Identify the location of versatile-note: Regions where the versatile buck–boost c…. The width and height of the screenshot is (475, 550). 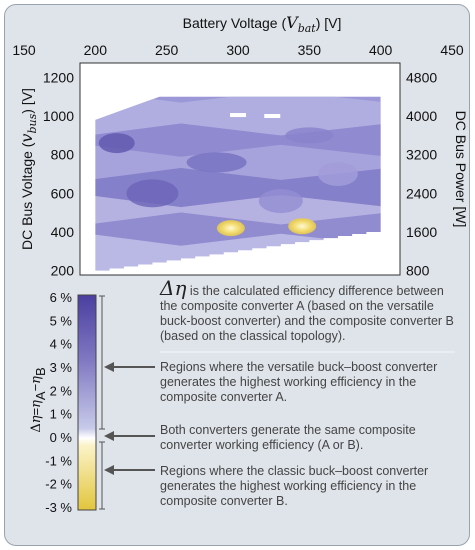
(299, 382).